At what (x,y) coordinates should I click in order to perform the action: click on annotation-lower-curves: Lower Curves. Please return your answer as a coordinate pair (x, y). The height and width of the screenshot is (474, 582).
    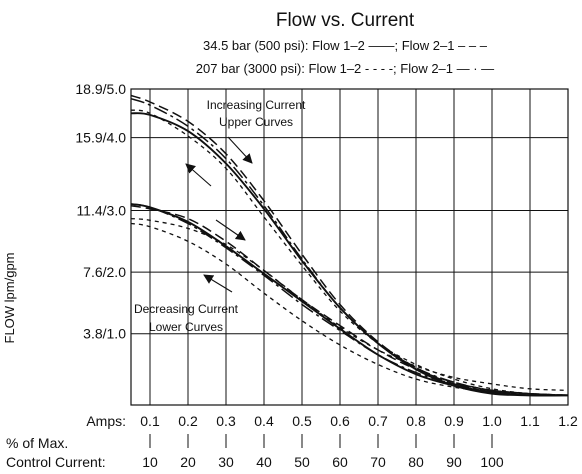
    Looking at the image, I should click on (186, 327).